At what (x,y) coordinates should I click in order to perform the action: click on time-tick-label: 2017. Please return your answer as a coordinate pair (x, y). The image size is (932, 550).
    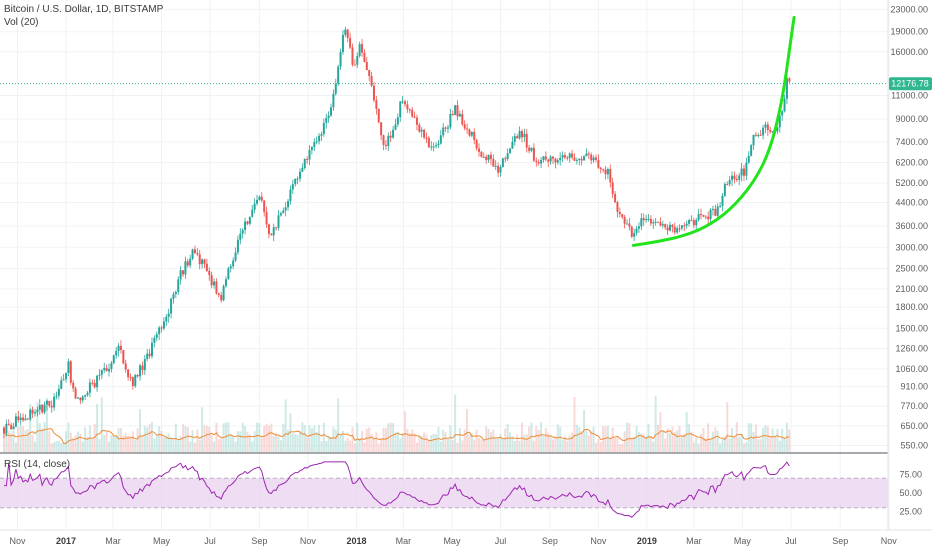
    Looking at the image, I should click on (66, 541).